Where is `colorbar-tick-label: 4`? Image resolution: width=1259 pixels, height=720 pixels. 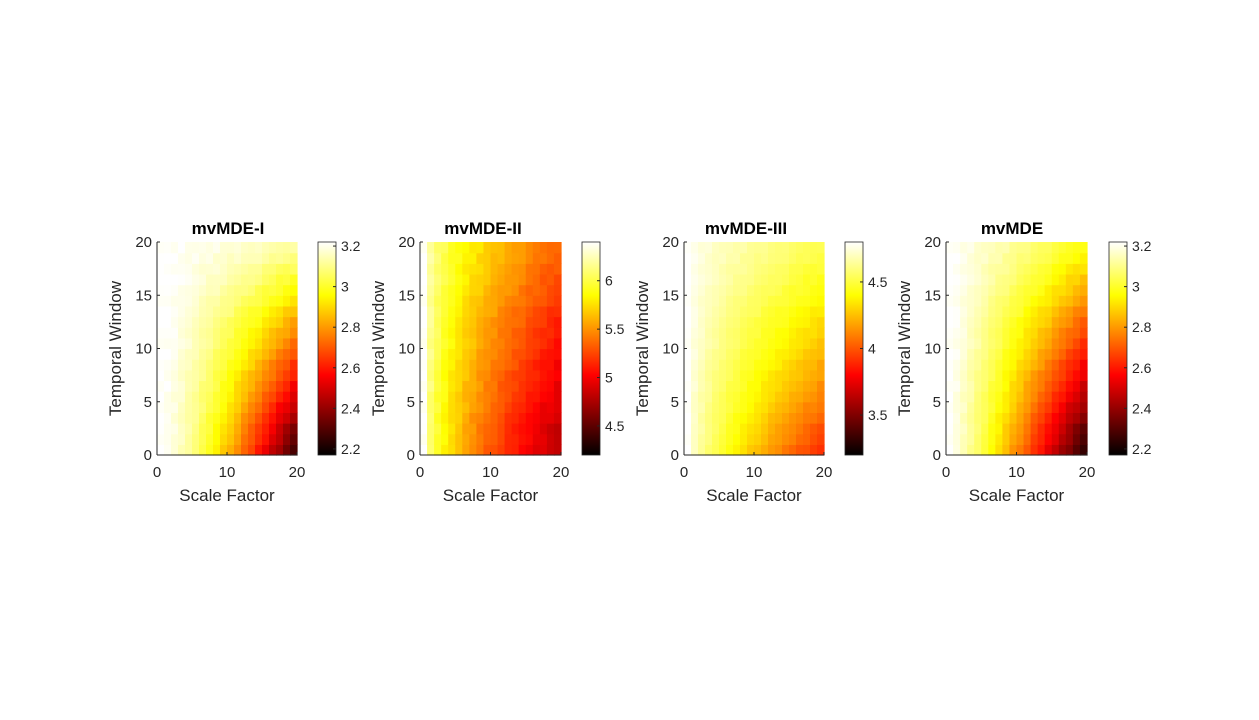
colorbar-tick-label: 4 is located at coordinates (872, 349).